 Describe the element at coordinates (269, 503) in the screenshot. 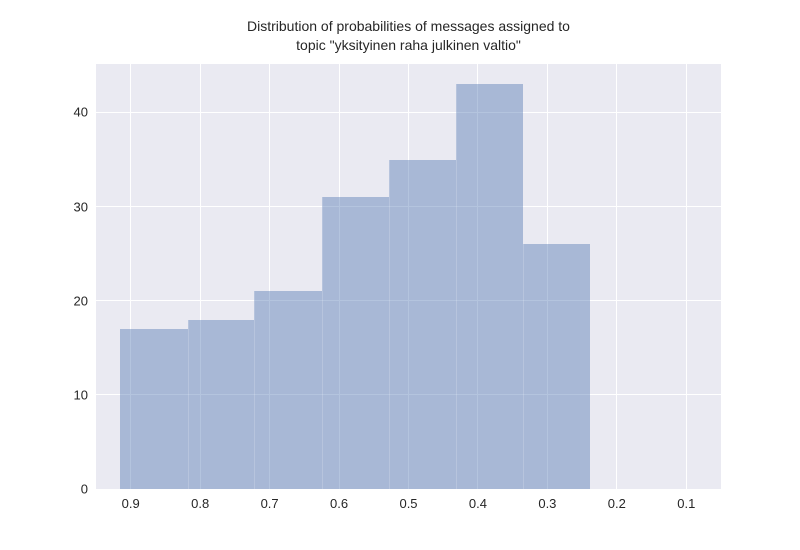

I see `x-tick-label: 0.7` at that location.